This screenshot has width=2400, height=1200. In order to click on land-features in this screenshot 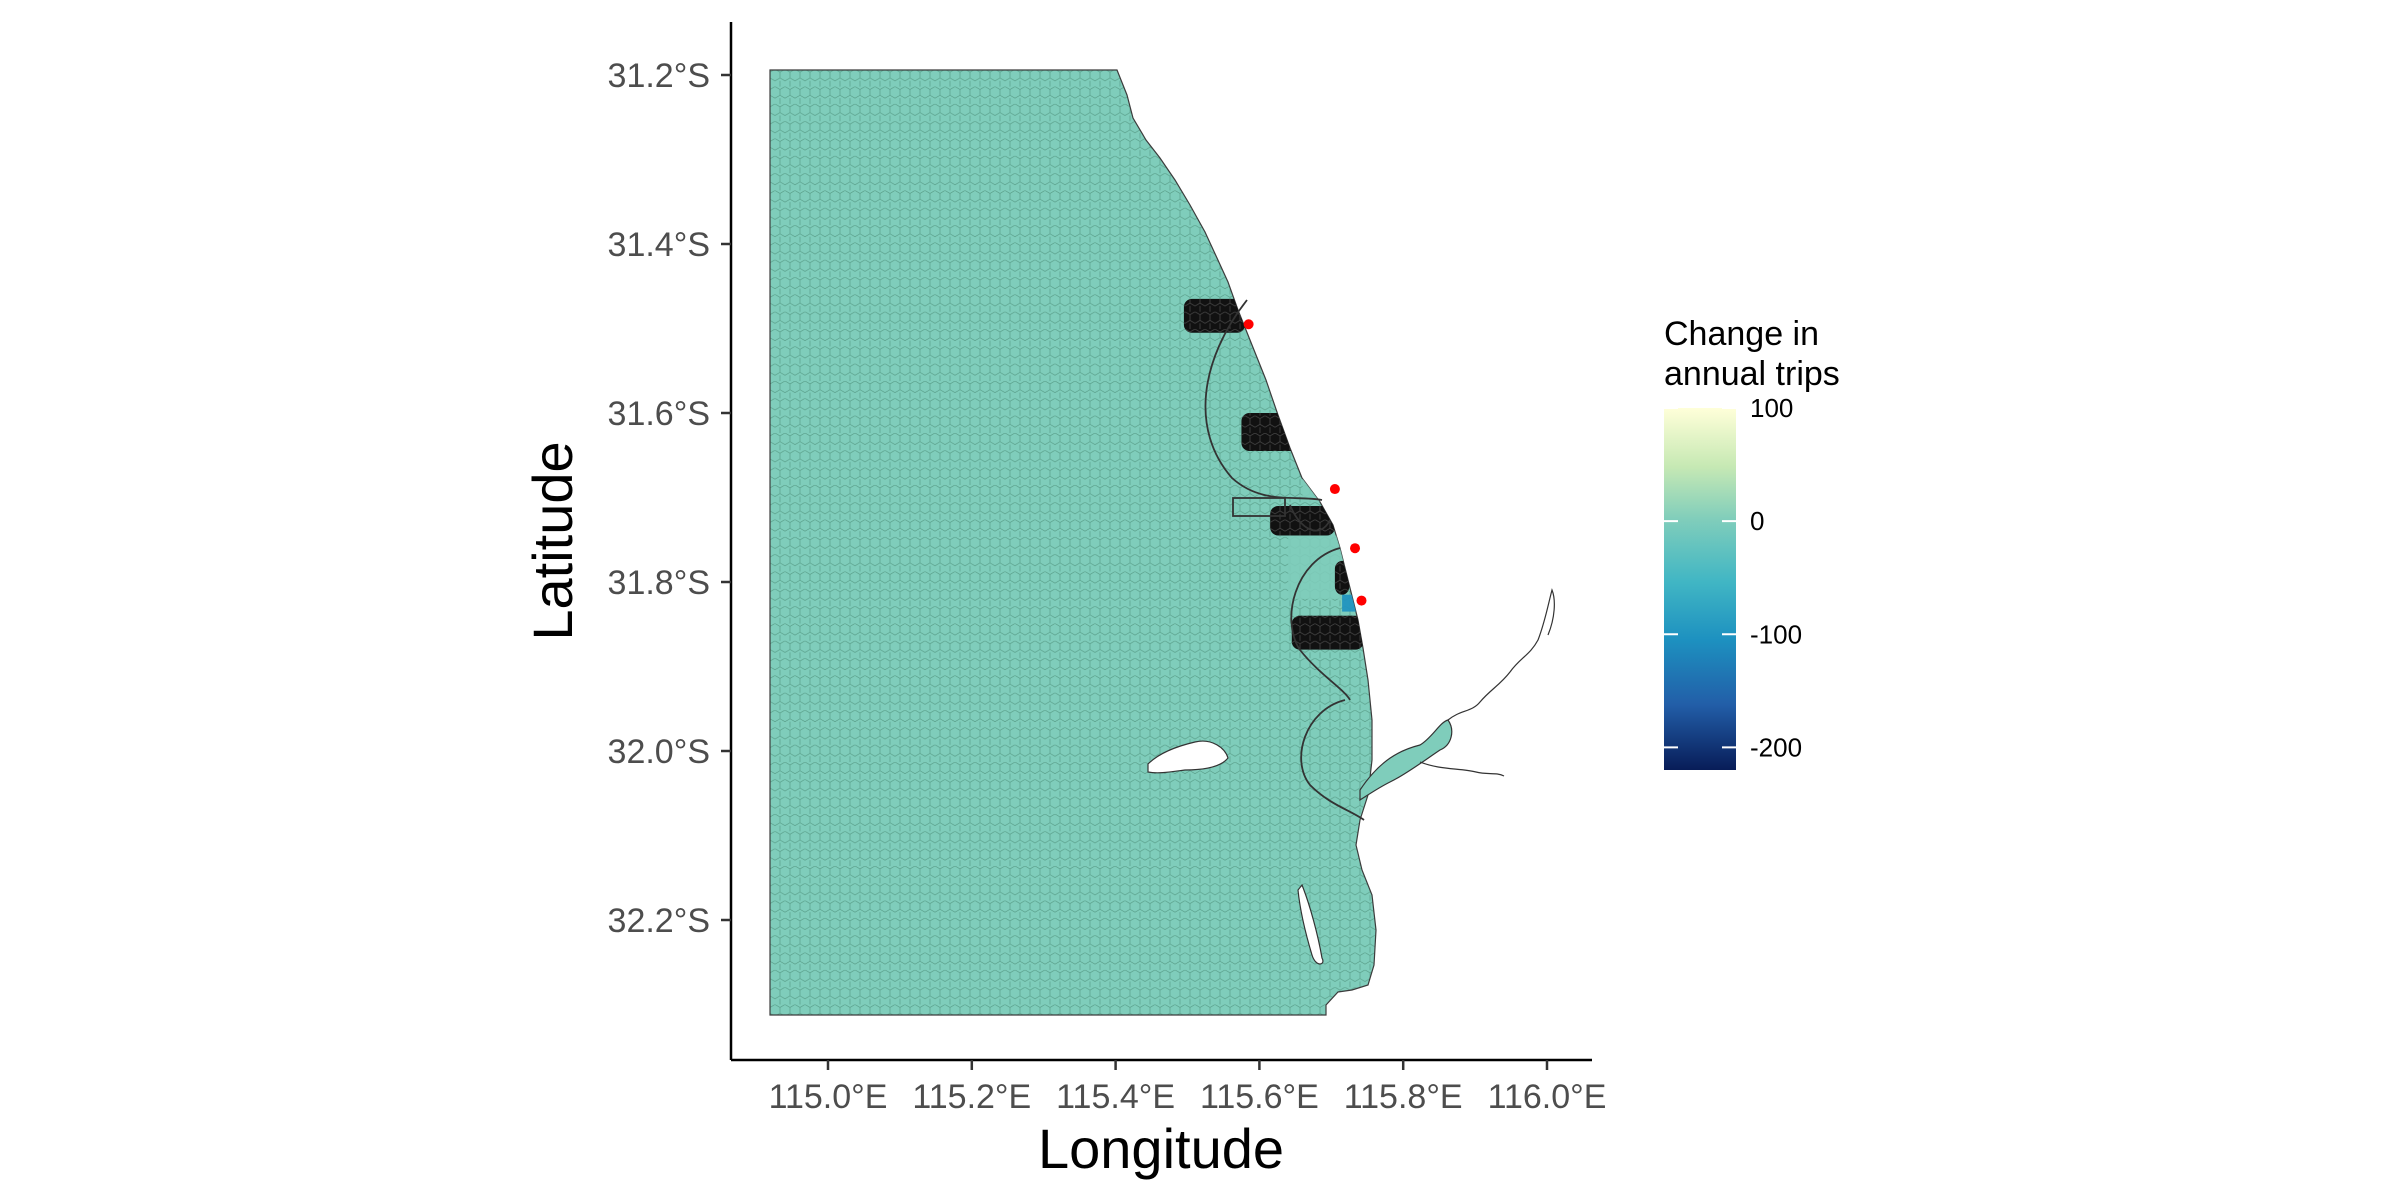, I will do `click(1351, 632)`.